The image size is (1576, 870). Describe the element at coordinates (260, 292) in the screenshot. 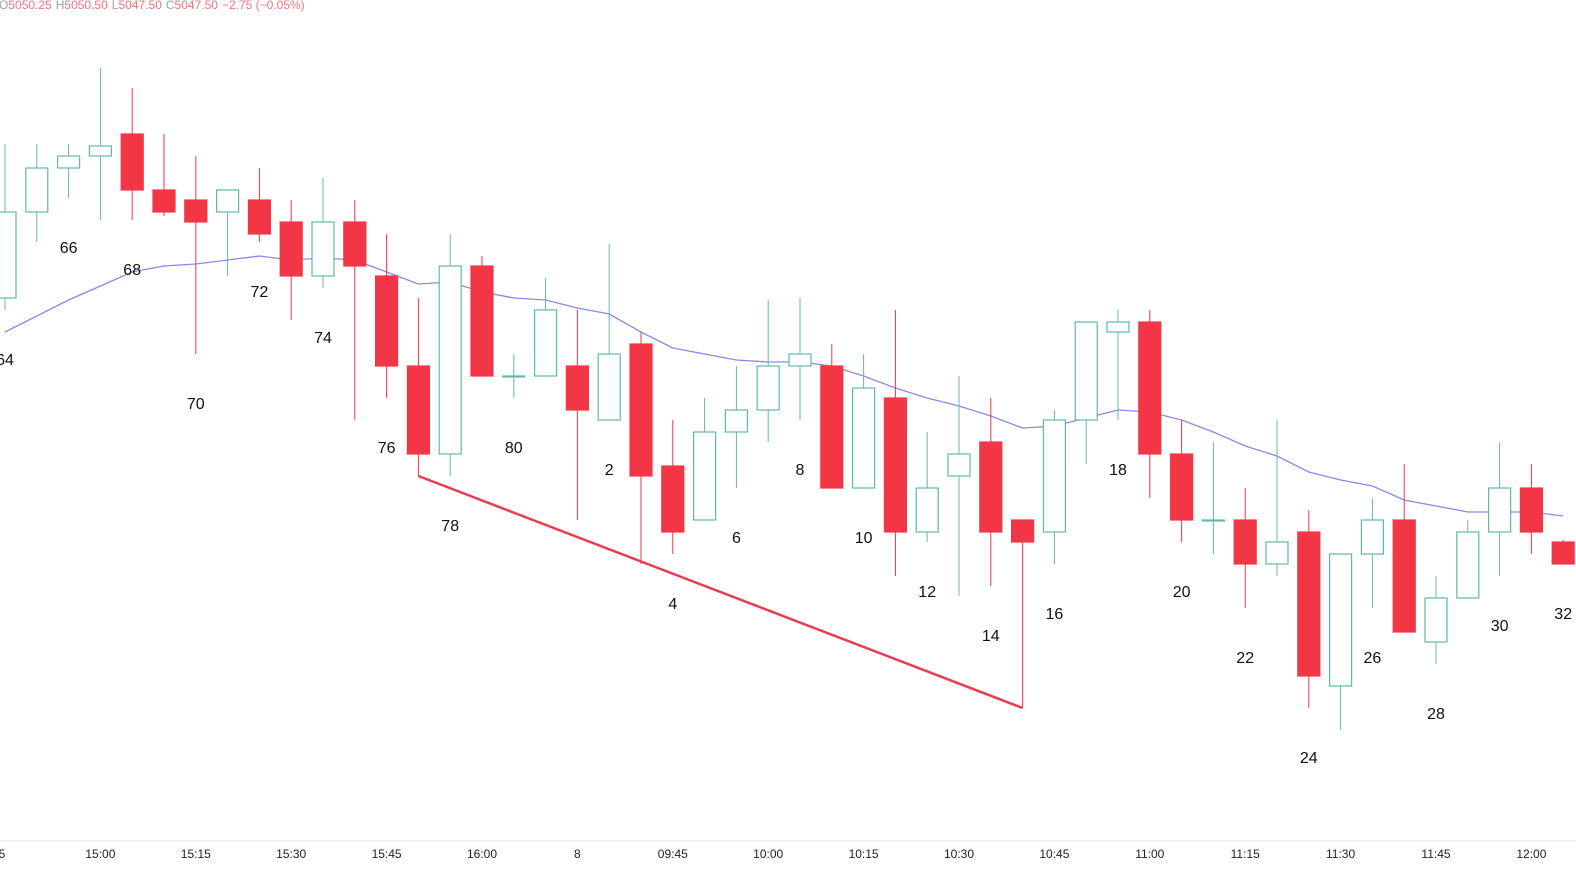

I see `bar-number: 72` at that location.